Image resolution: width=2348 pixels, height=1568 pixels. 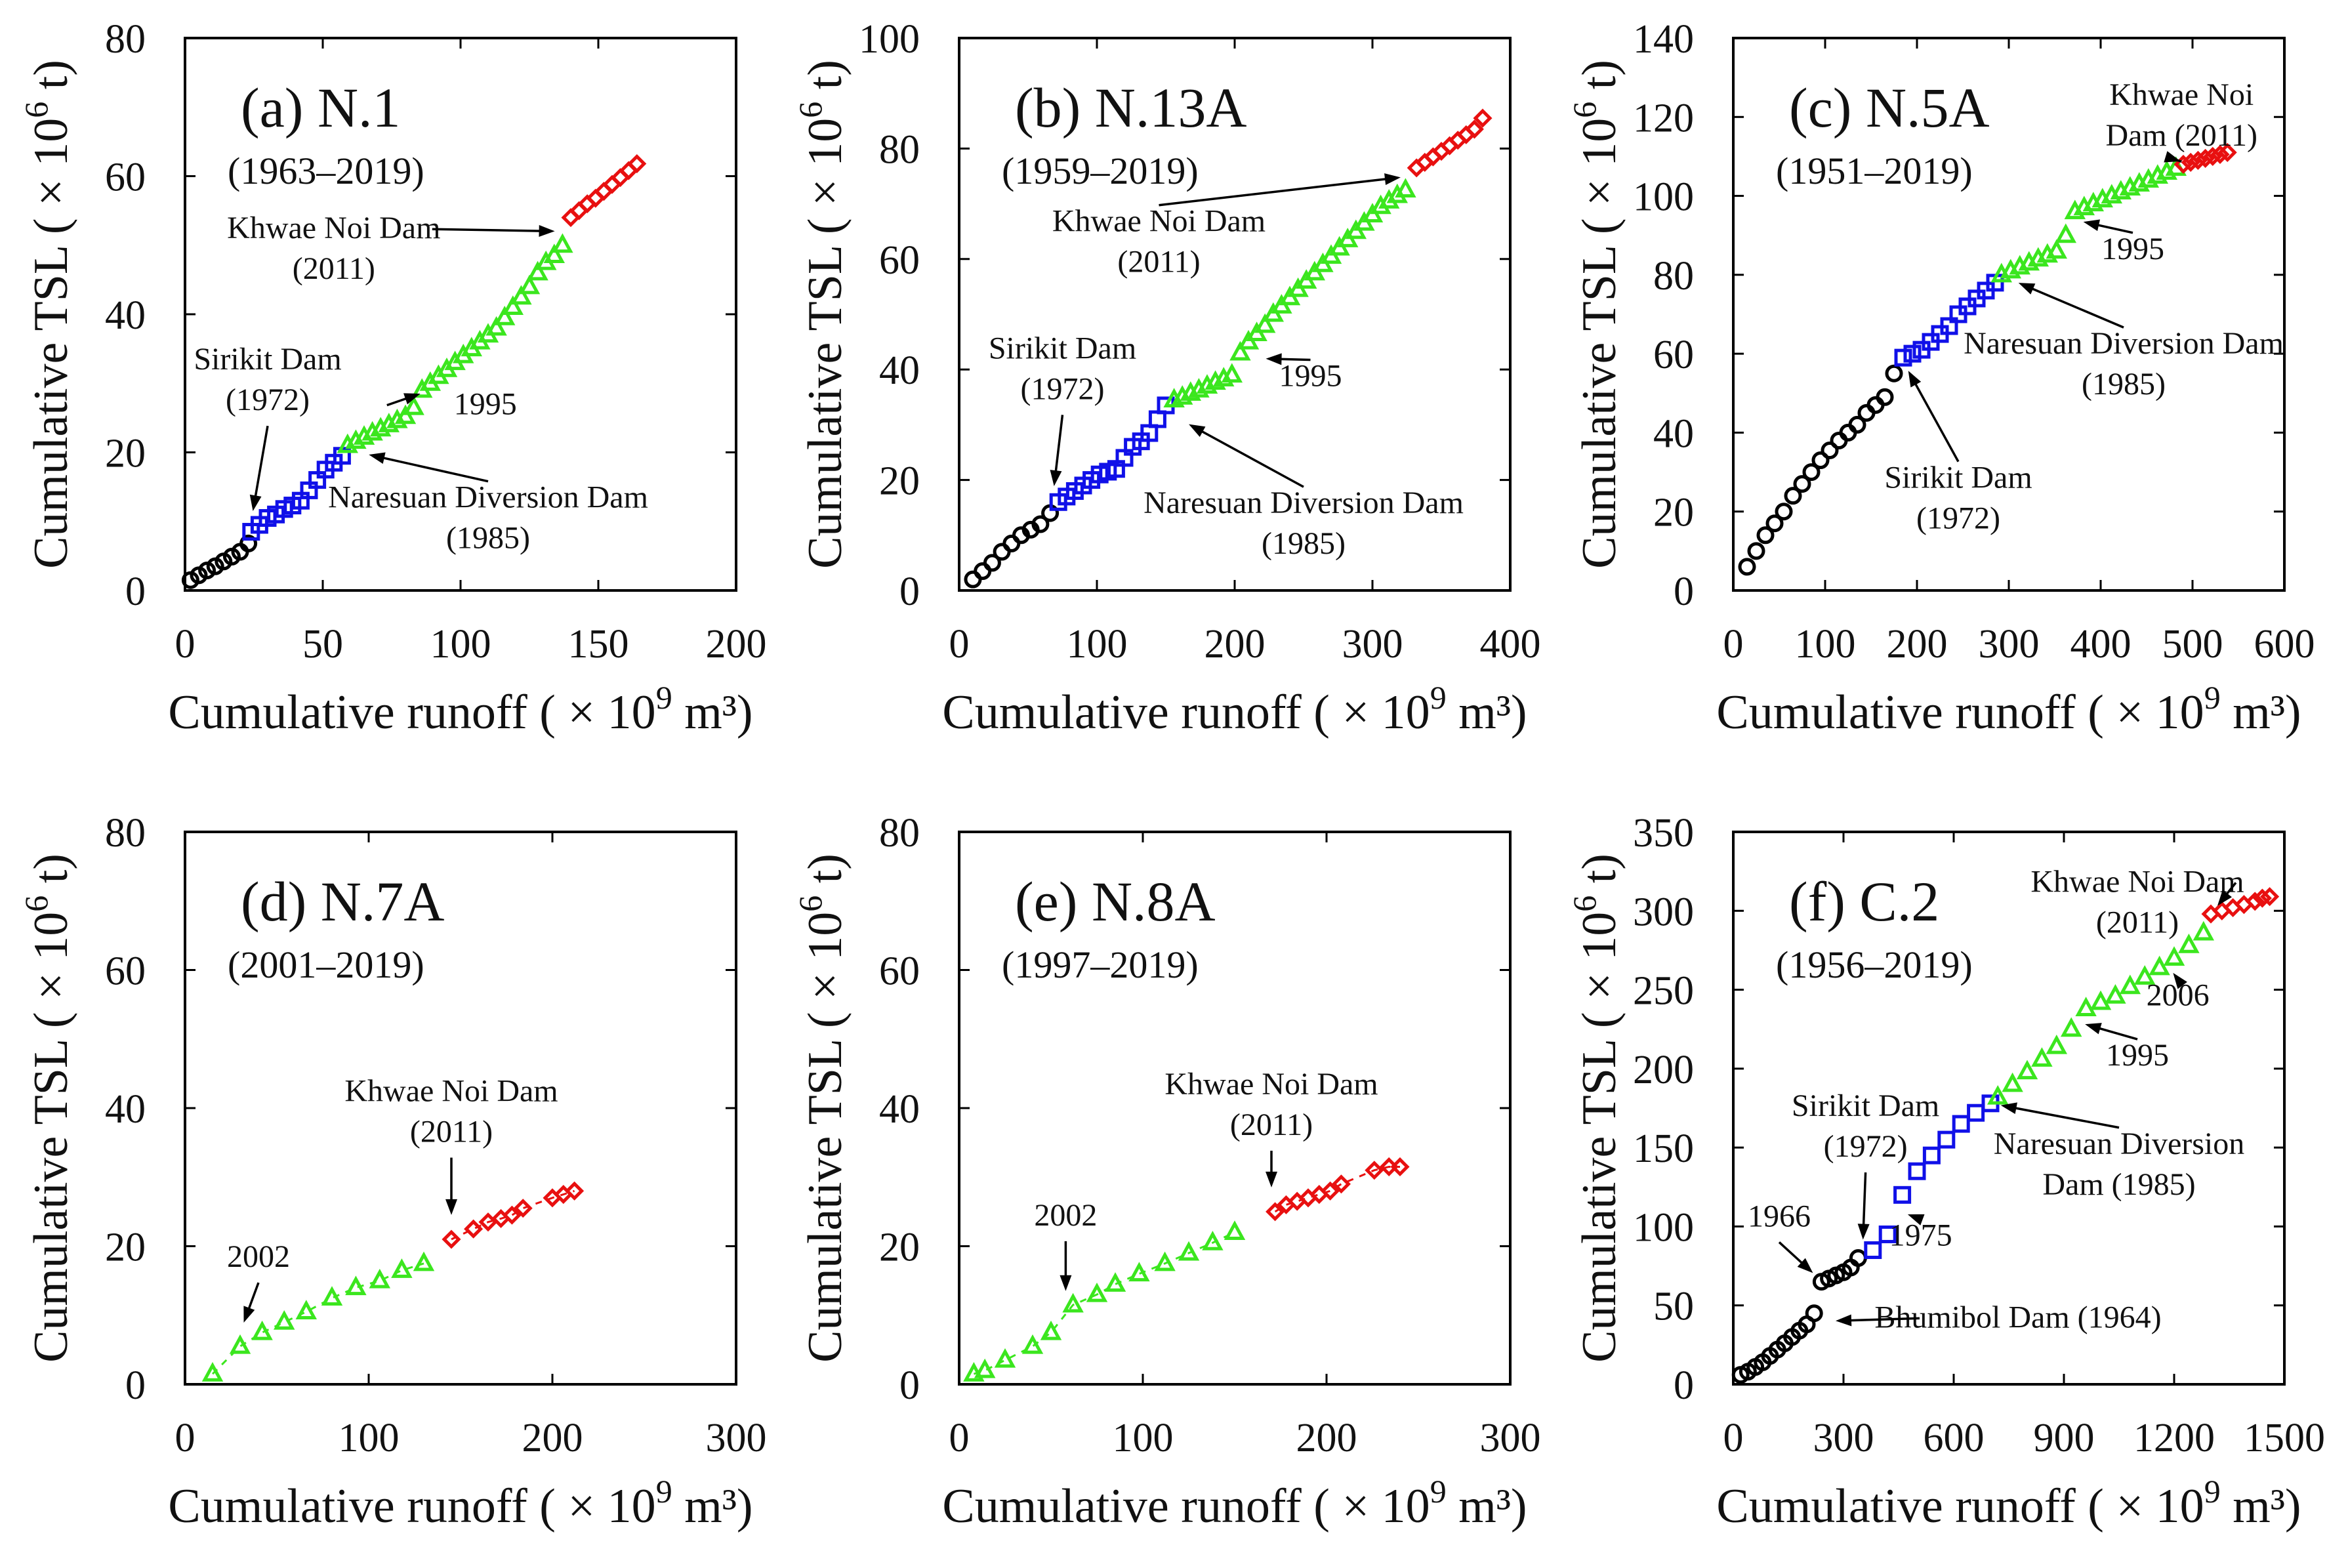 I want to click on panel-label: (e) N.8A, so click(x=1115, y=901).